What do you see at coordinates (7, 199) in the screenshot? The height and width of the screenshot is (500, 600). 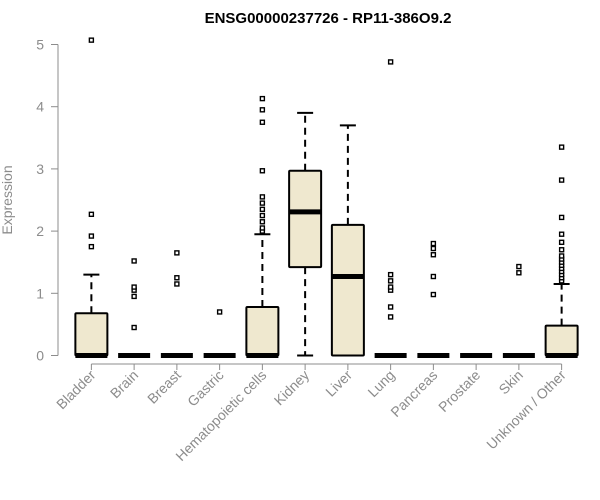 I see `y-axis-label: Expression` at bounding box center [7, 199].